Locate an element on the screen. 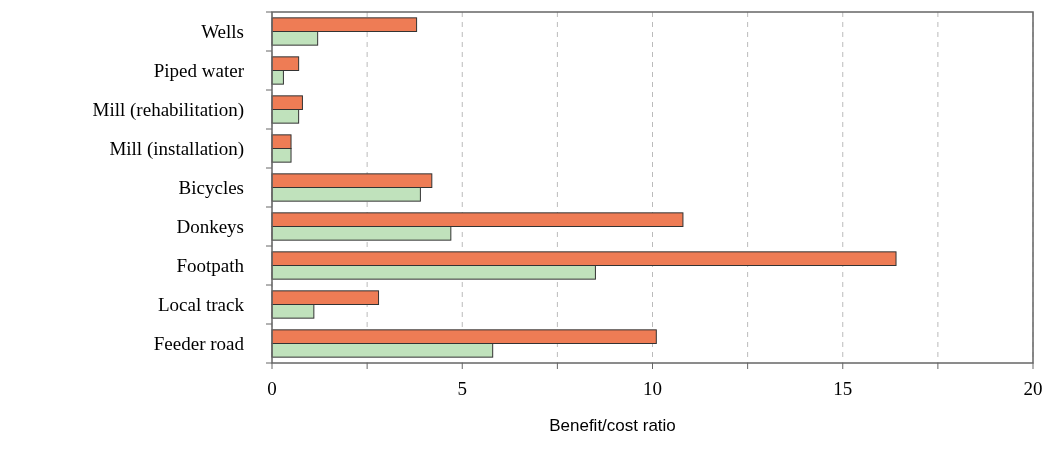  x-axis-title: Benefit/cost ratio is located at coordinates (612, 425).